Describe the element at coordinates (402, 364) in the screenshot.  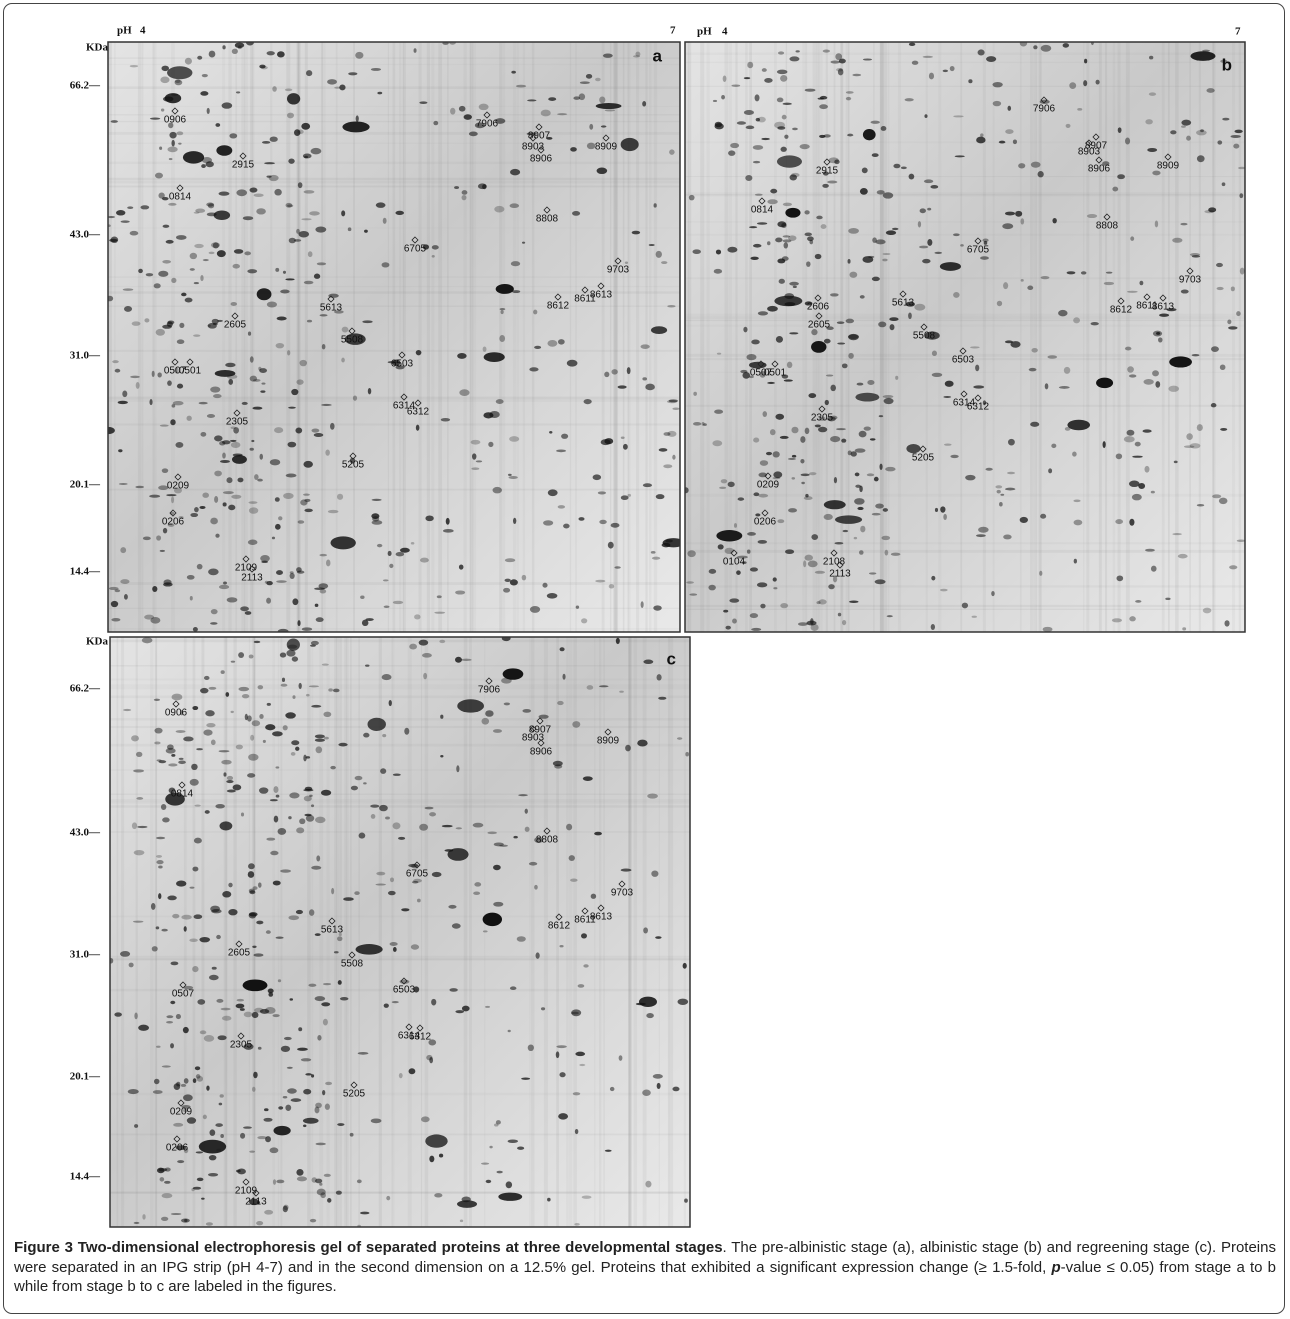
I see `spot-label: 6503` at that location.